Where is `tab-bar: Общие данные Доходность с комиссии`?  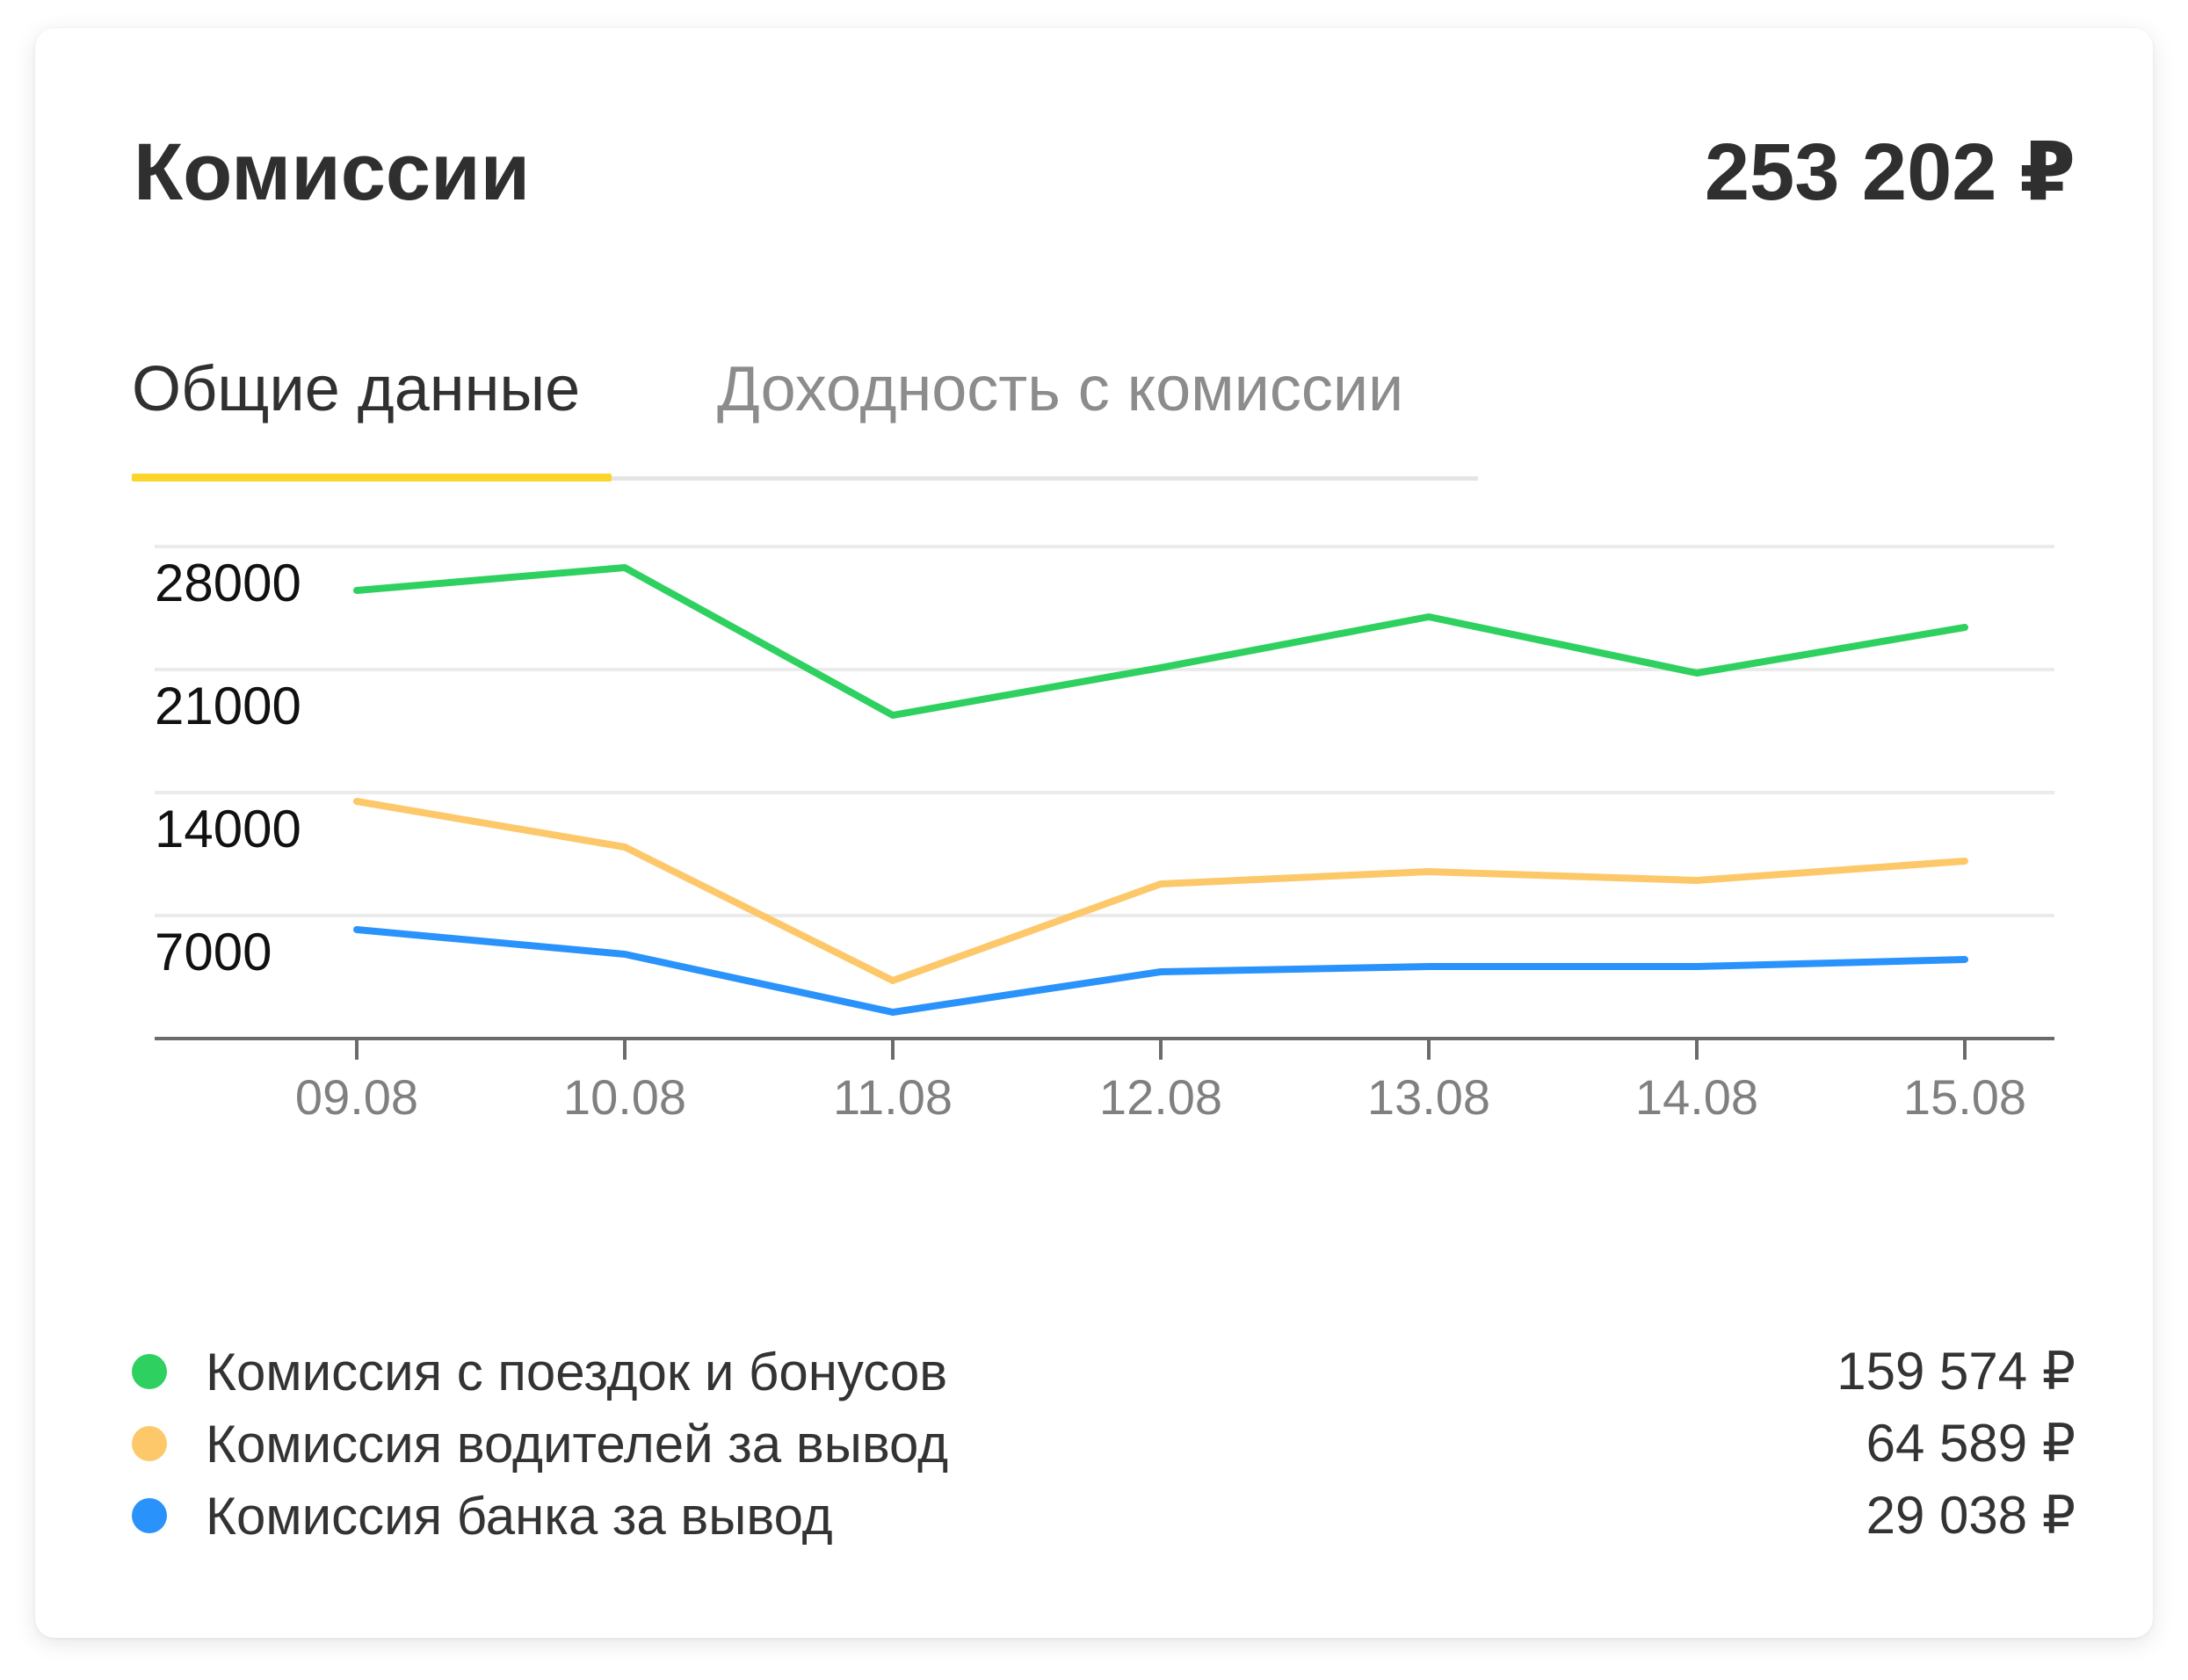
tab-bar: Общие данные Доходность с комиссии is located at coordinates (805, 417).